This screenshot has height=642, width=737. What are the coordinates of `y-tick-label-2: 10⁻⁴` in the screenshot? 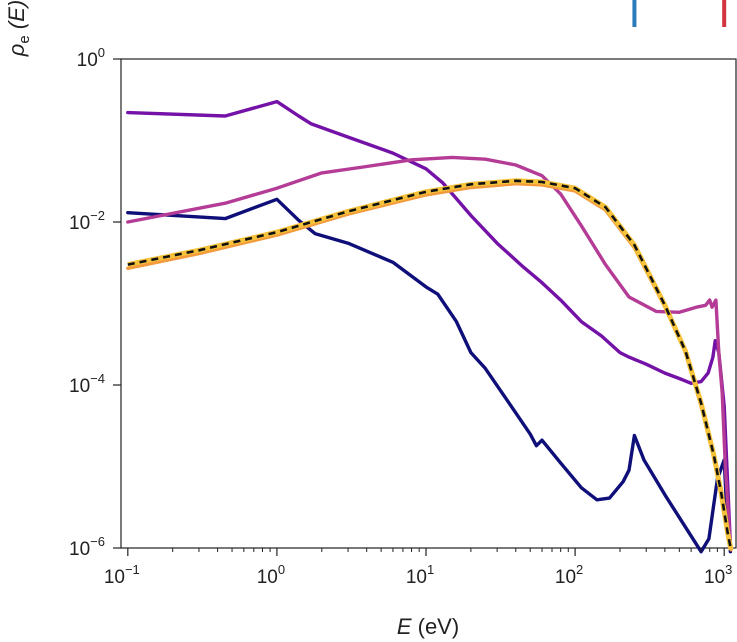 It's located at (87, 384).